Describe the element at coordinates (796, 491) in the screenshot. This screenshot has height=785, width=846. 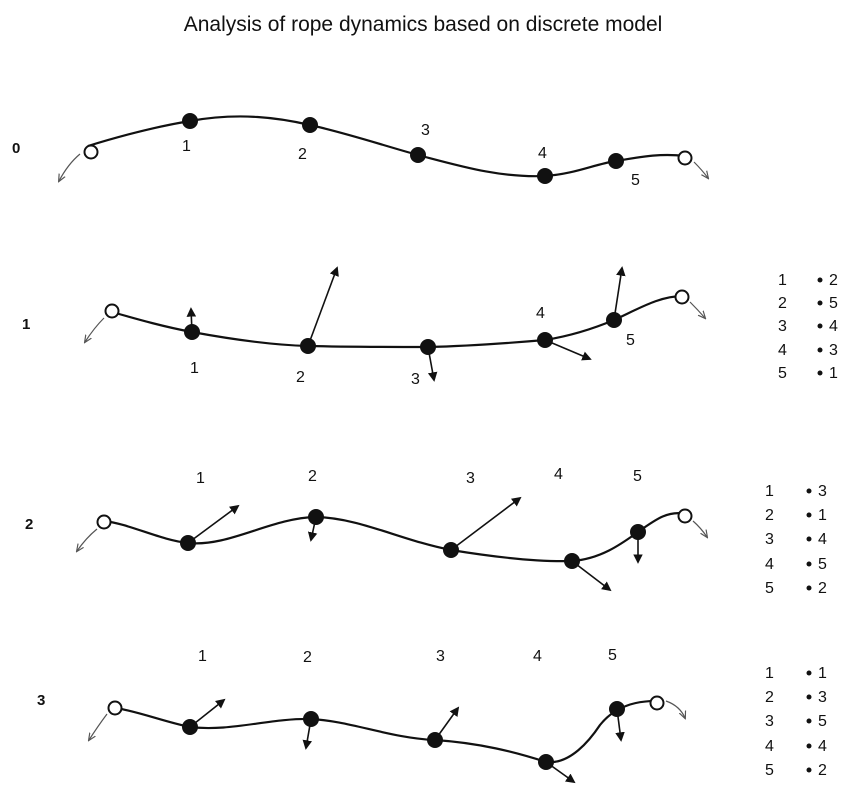
I see `mapping-row: 1 3` at that location.